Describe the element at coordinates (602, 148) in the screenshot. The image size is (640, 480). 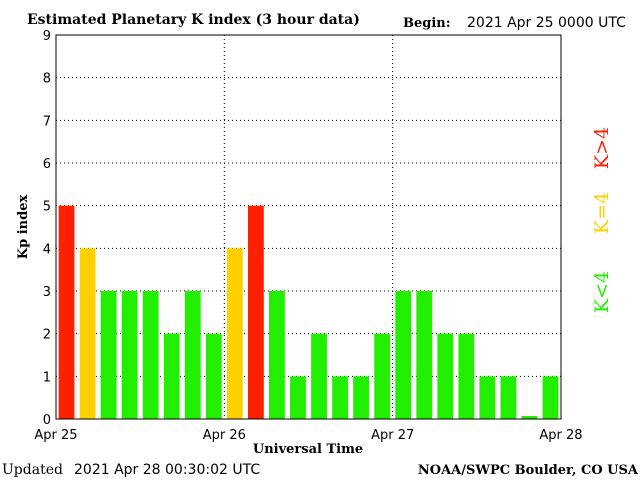
I see `legend-item: K>4` at that location.